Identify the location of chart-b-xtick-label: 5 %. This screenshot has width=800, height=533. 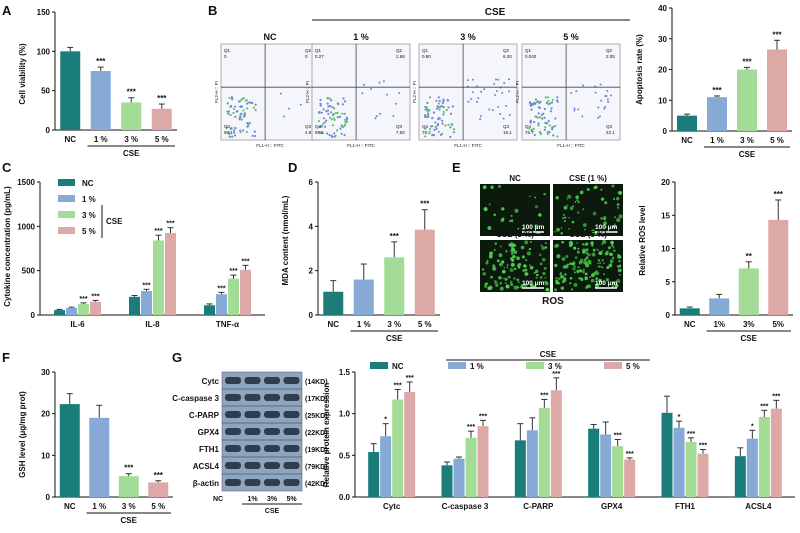
(777, 140).